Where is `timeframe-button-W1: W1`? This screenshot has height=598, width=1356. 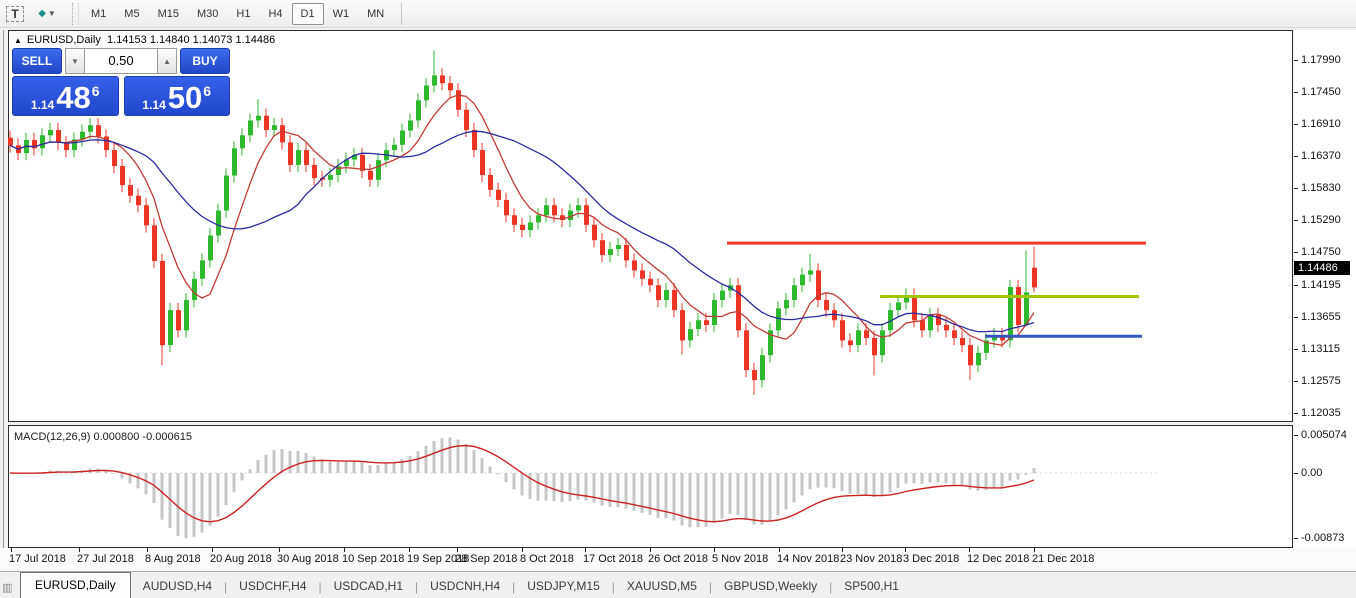
timeframe-button-W1: W1 is located at coordinates (341, 13).